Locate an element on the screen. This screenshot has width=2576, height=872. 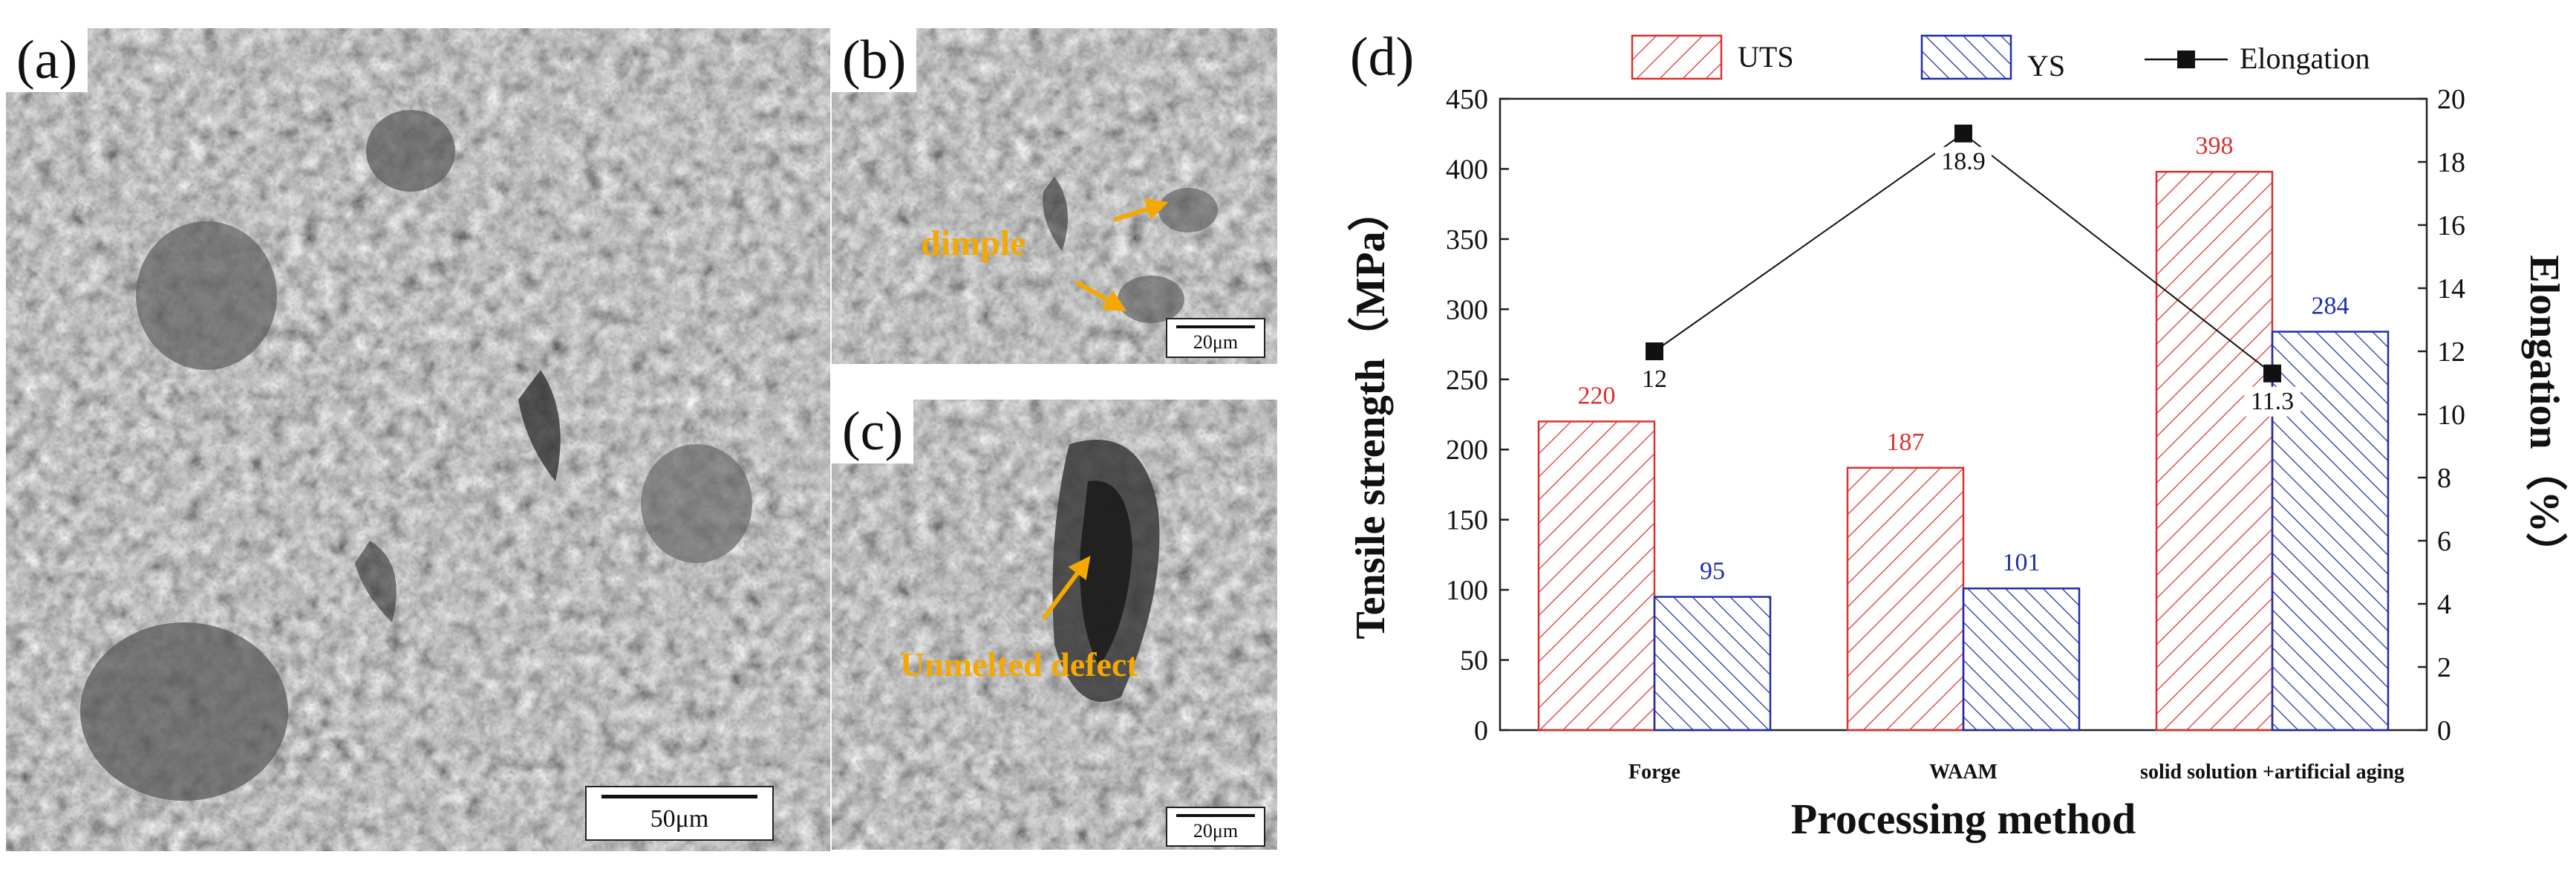
legend-label-elongation: Elongation is located at coordinates (2305, 58).